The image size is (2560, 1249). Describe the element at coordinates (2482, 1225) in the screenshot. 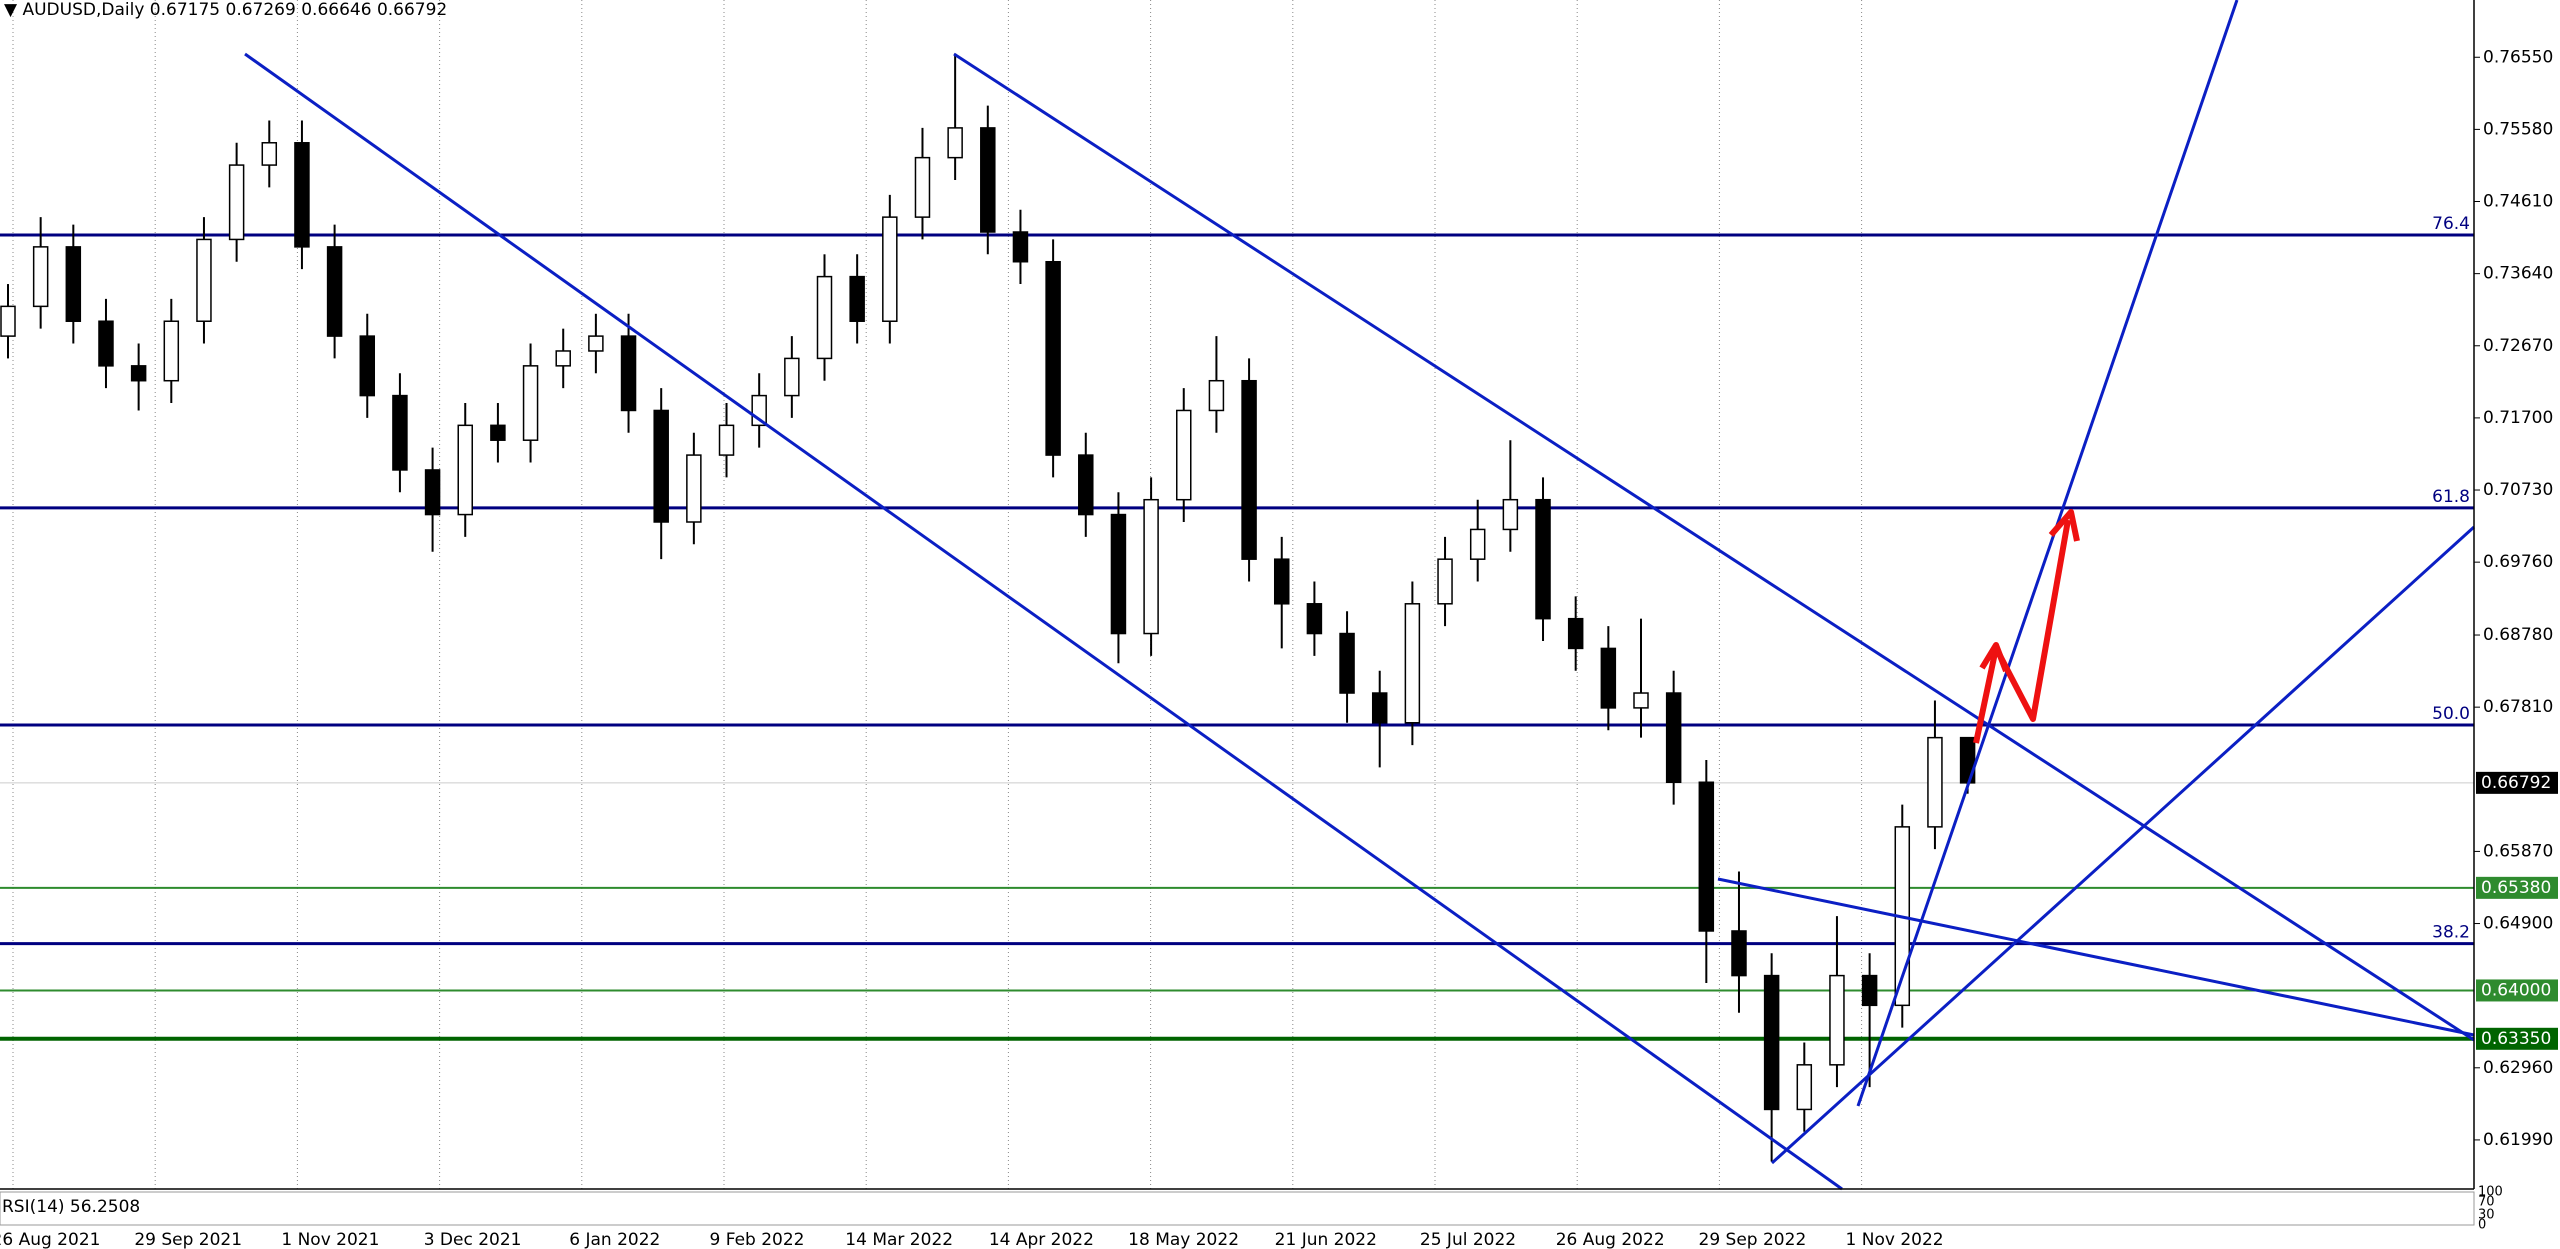

I see `rsi-tick-label: 0` at that location.